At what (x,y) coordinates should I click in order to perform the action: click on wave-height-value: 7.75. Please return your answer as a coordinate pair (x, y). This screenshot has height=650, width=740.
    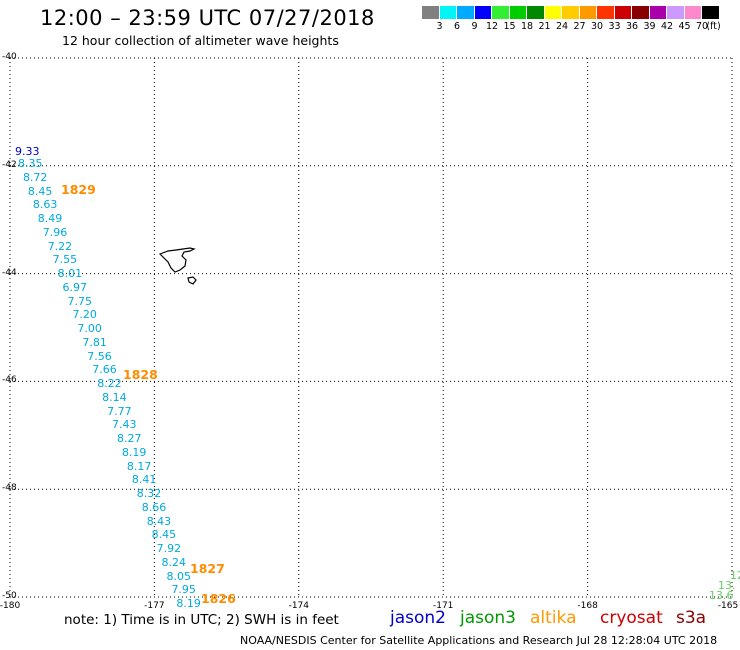
    Looking at the image, I should click on (80, 301).